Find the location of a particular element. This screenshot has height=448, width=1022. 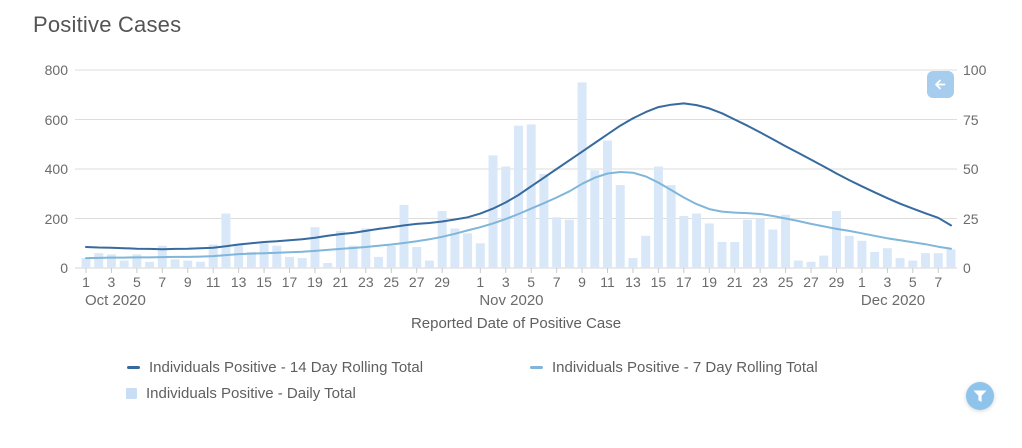

legend-line-marker-icon is located at coordinates (536, 367).